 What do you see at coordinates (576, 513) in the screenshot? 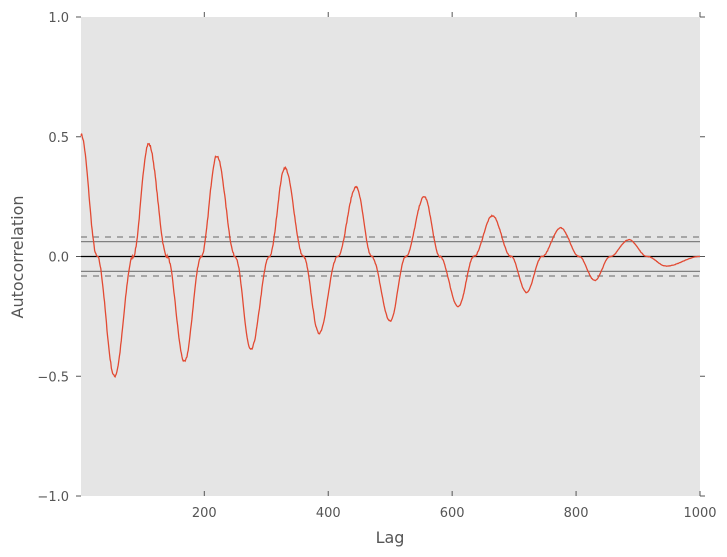
I see `x-tick-label: 800` at bounding box center [576, 513].